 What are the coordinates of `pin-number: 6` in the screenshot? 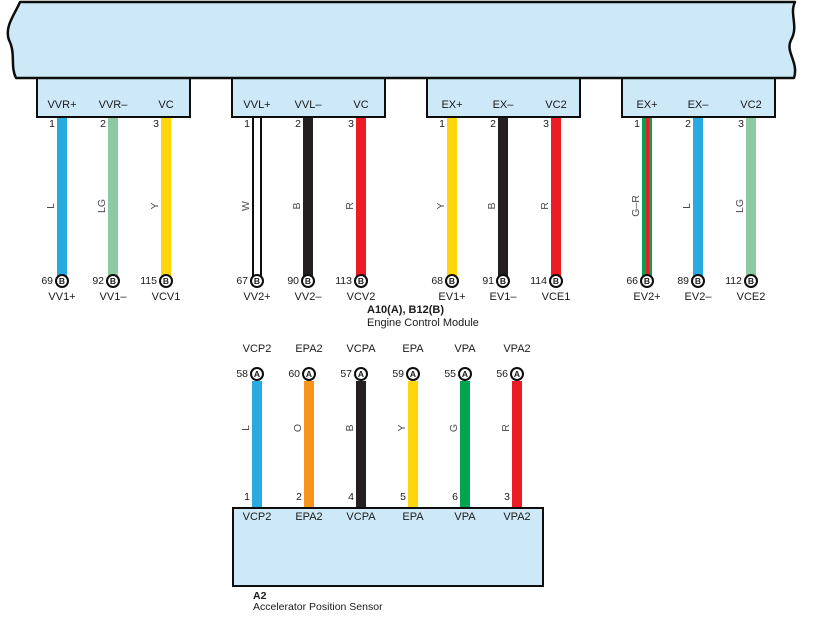 It's located at (455, 497).